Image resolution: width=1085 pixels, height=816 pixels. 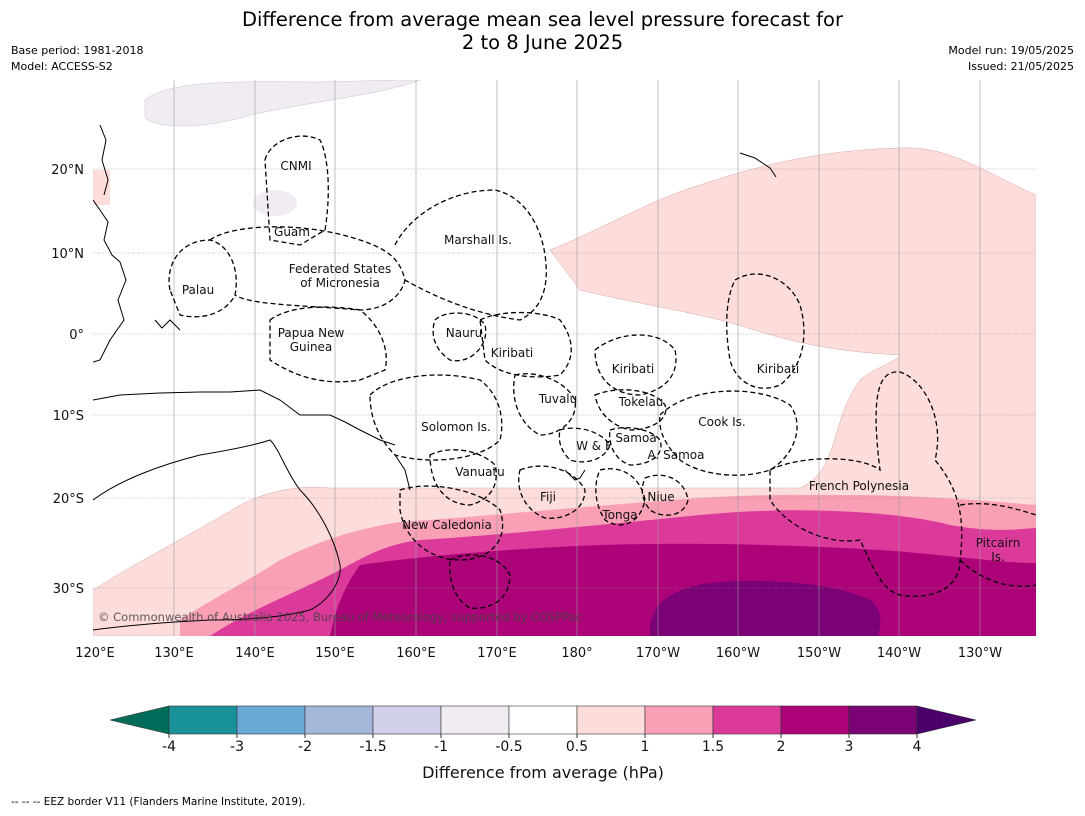 What do you see at coordinates (576, 653) in the screenshot?
I see `lon-label: 180°` at bounding box center [576, 653].